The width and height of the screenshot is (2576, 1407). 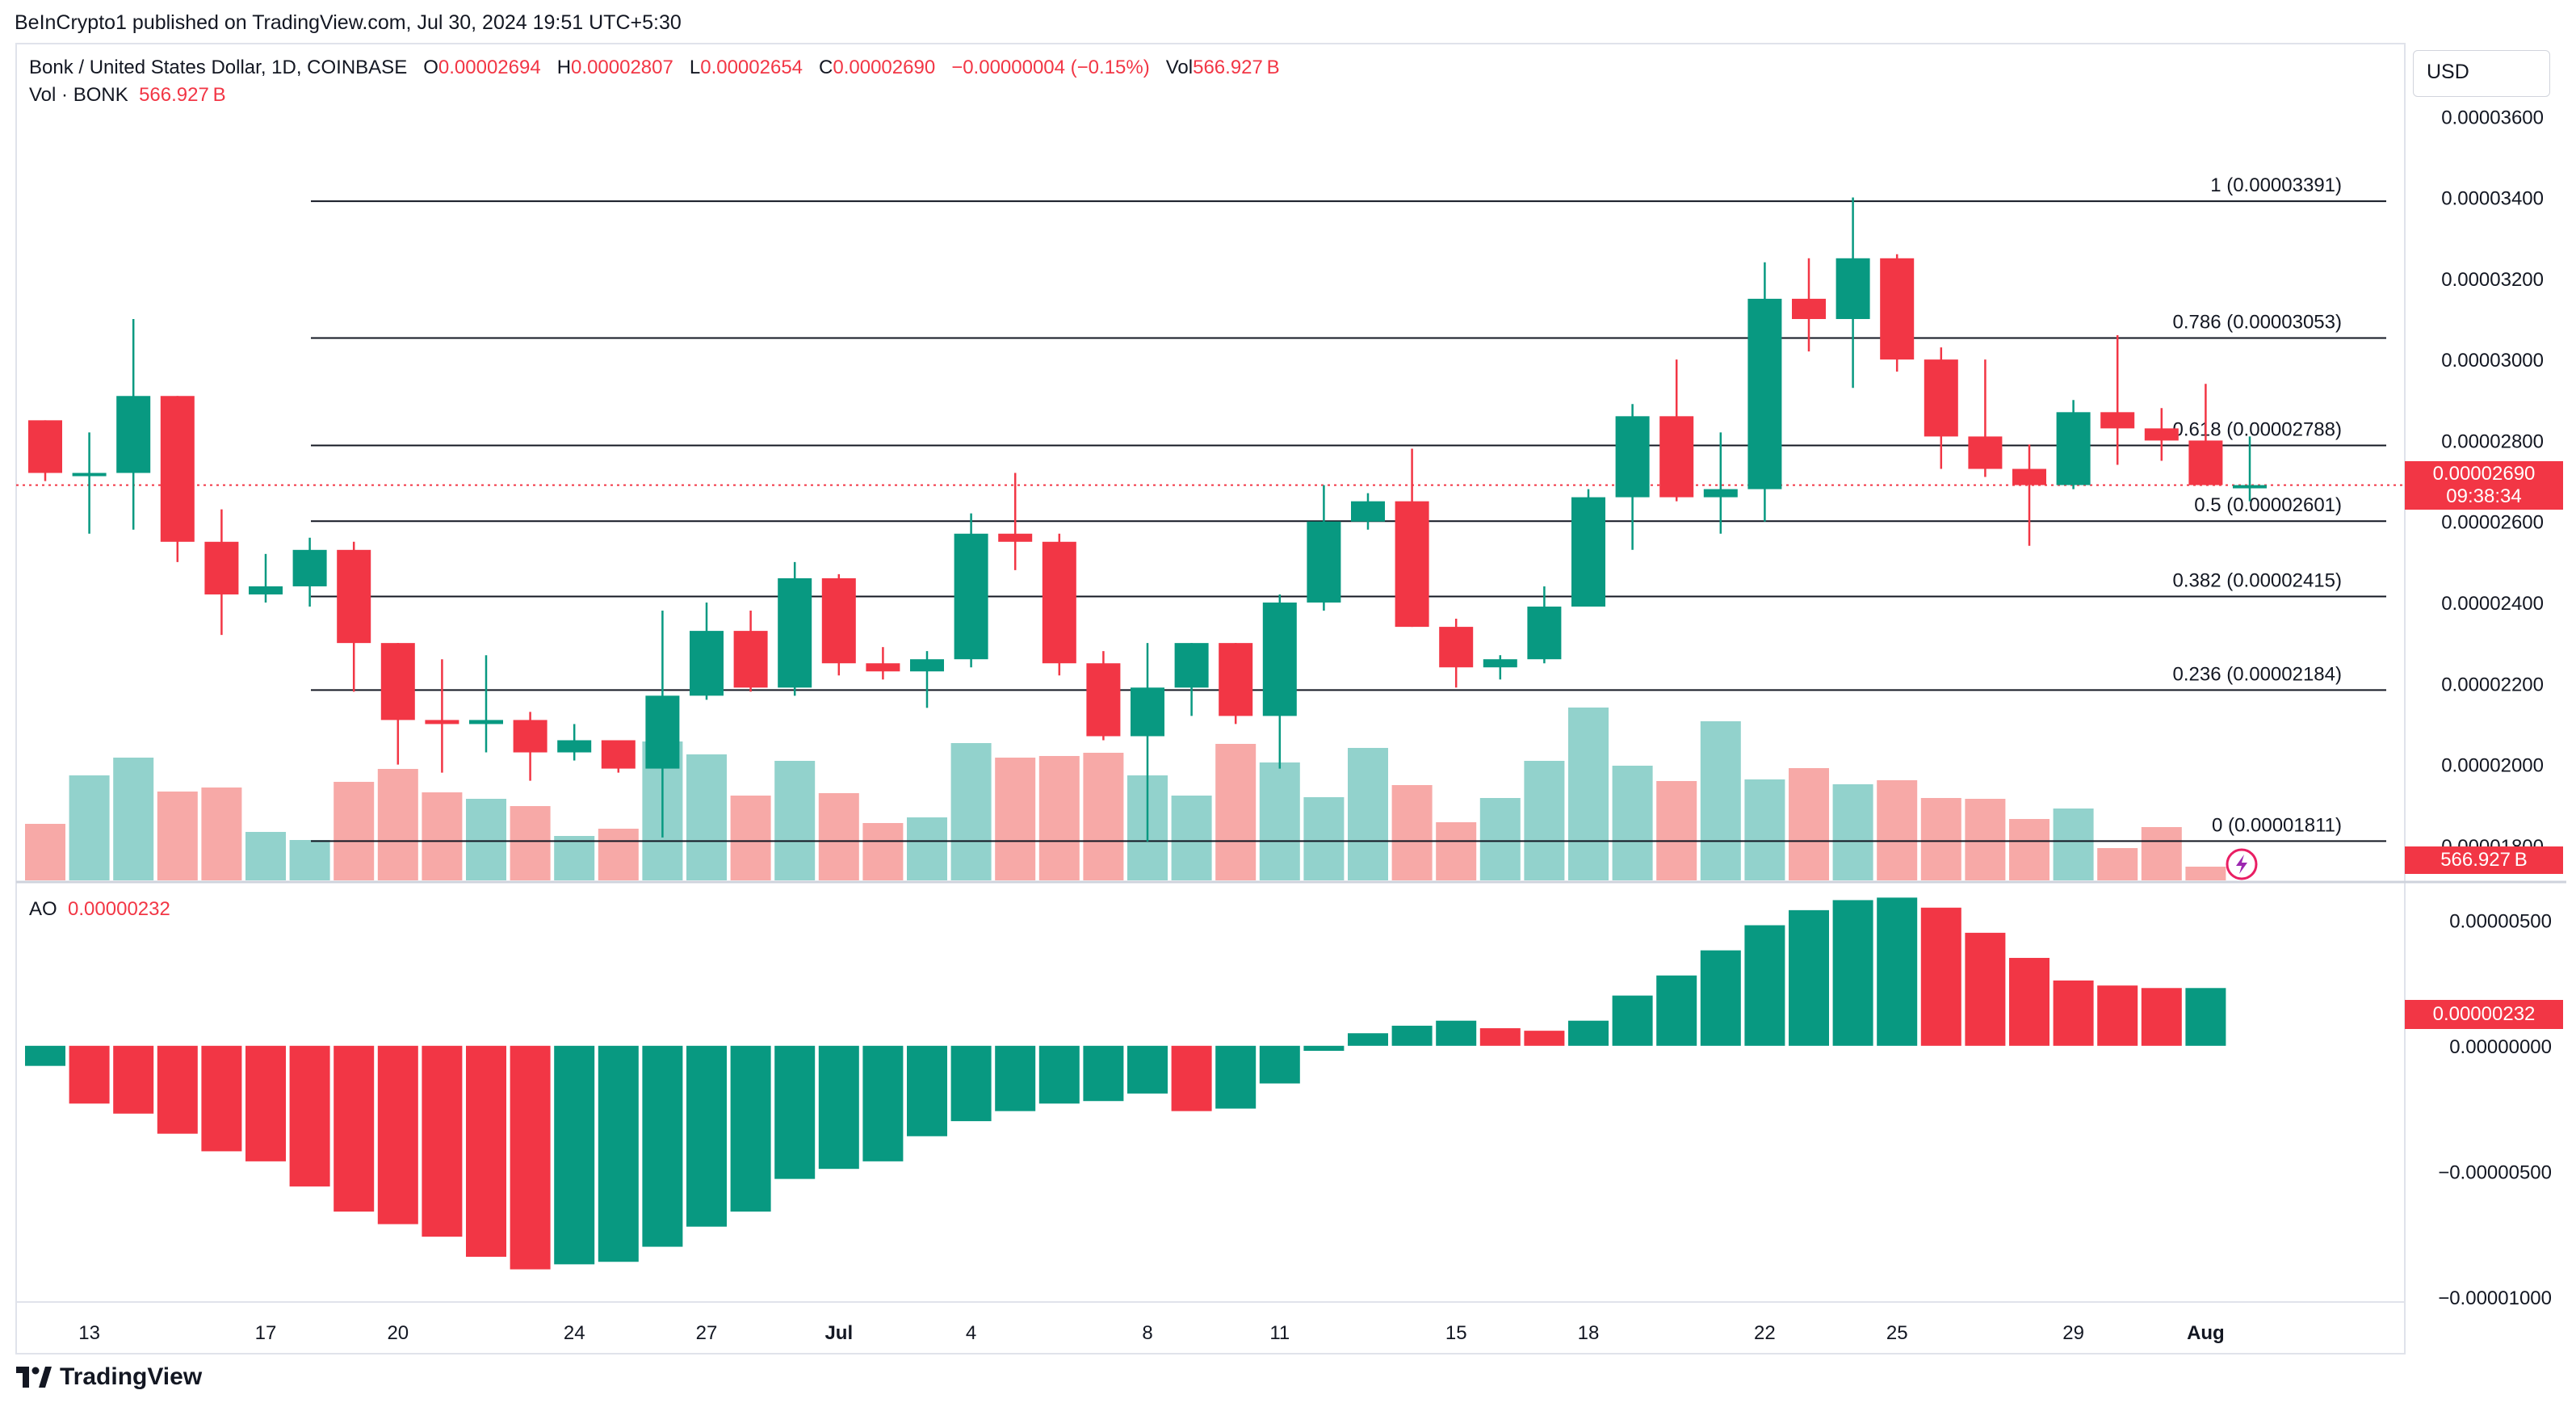 I want to click on open-value: 0.00002694, so click(x=489, y=67).